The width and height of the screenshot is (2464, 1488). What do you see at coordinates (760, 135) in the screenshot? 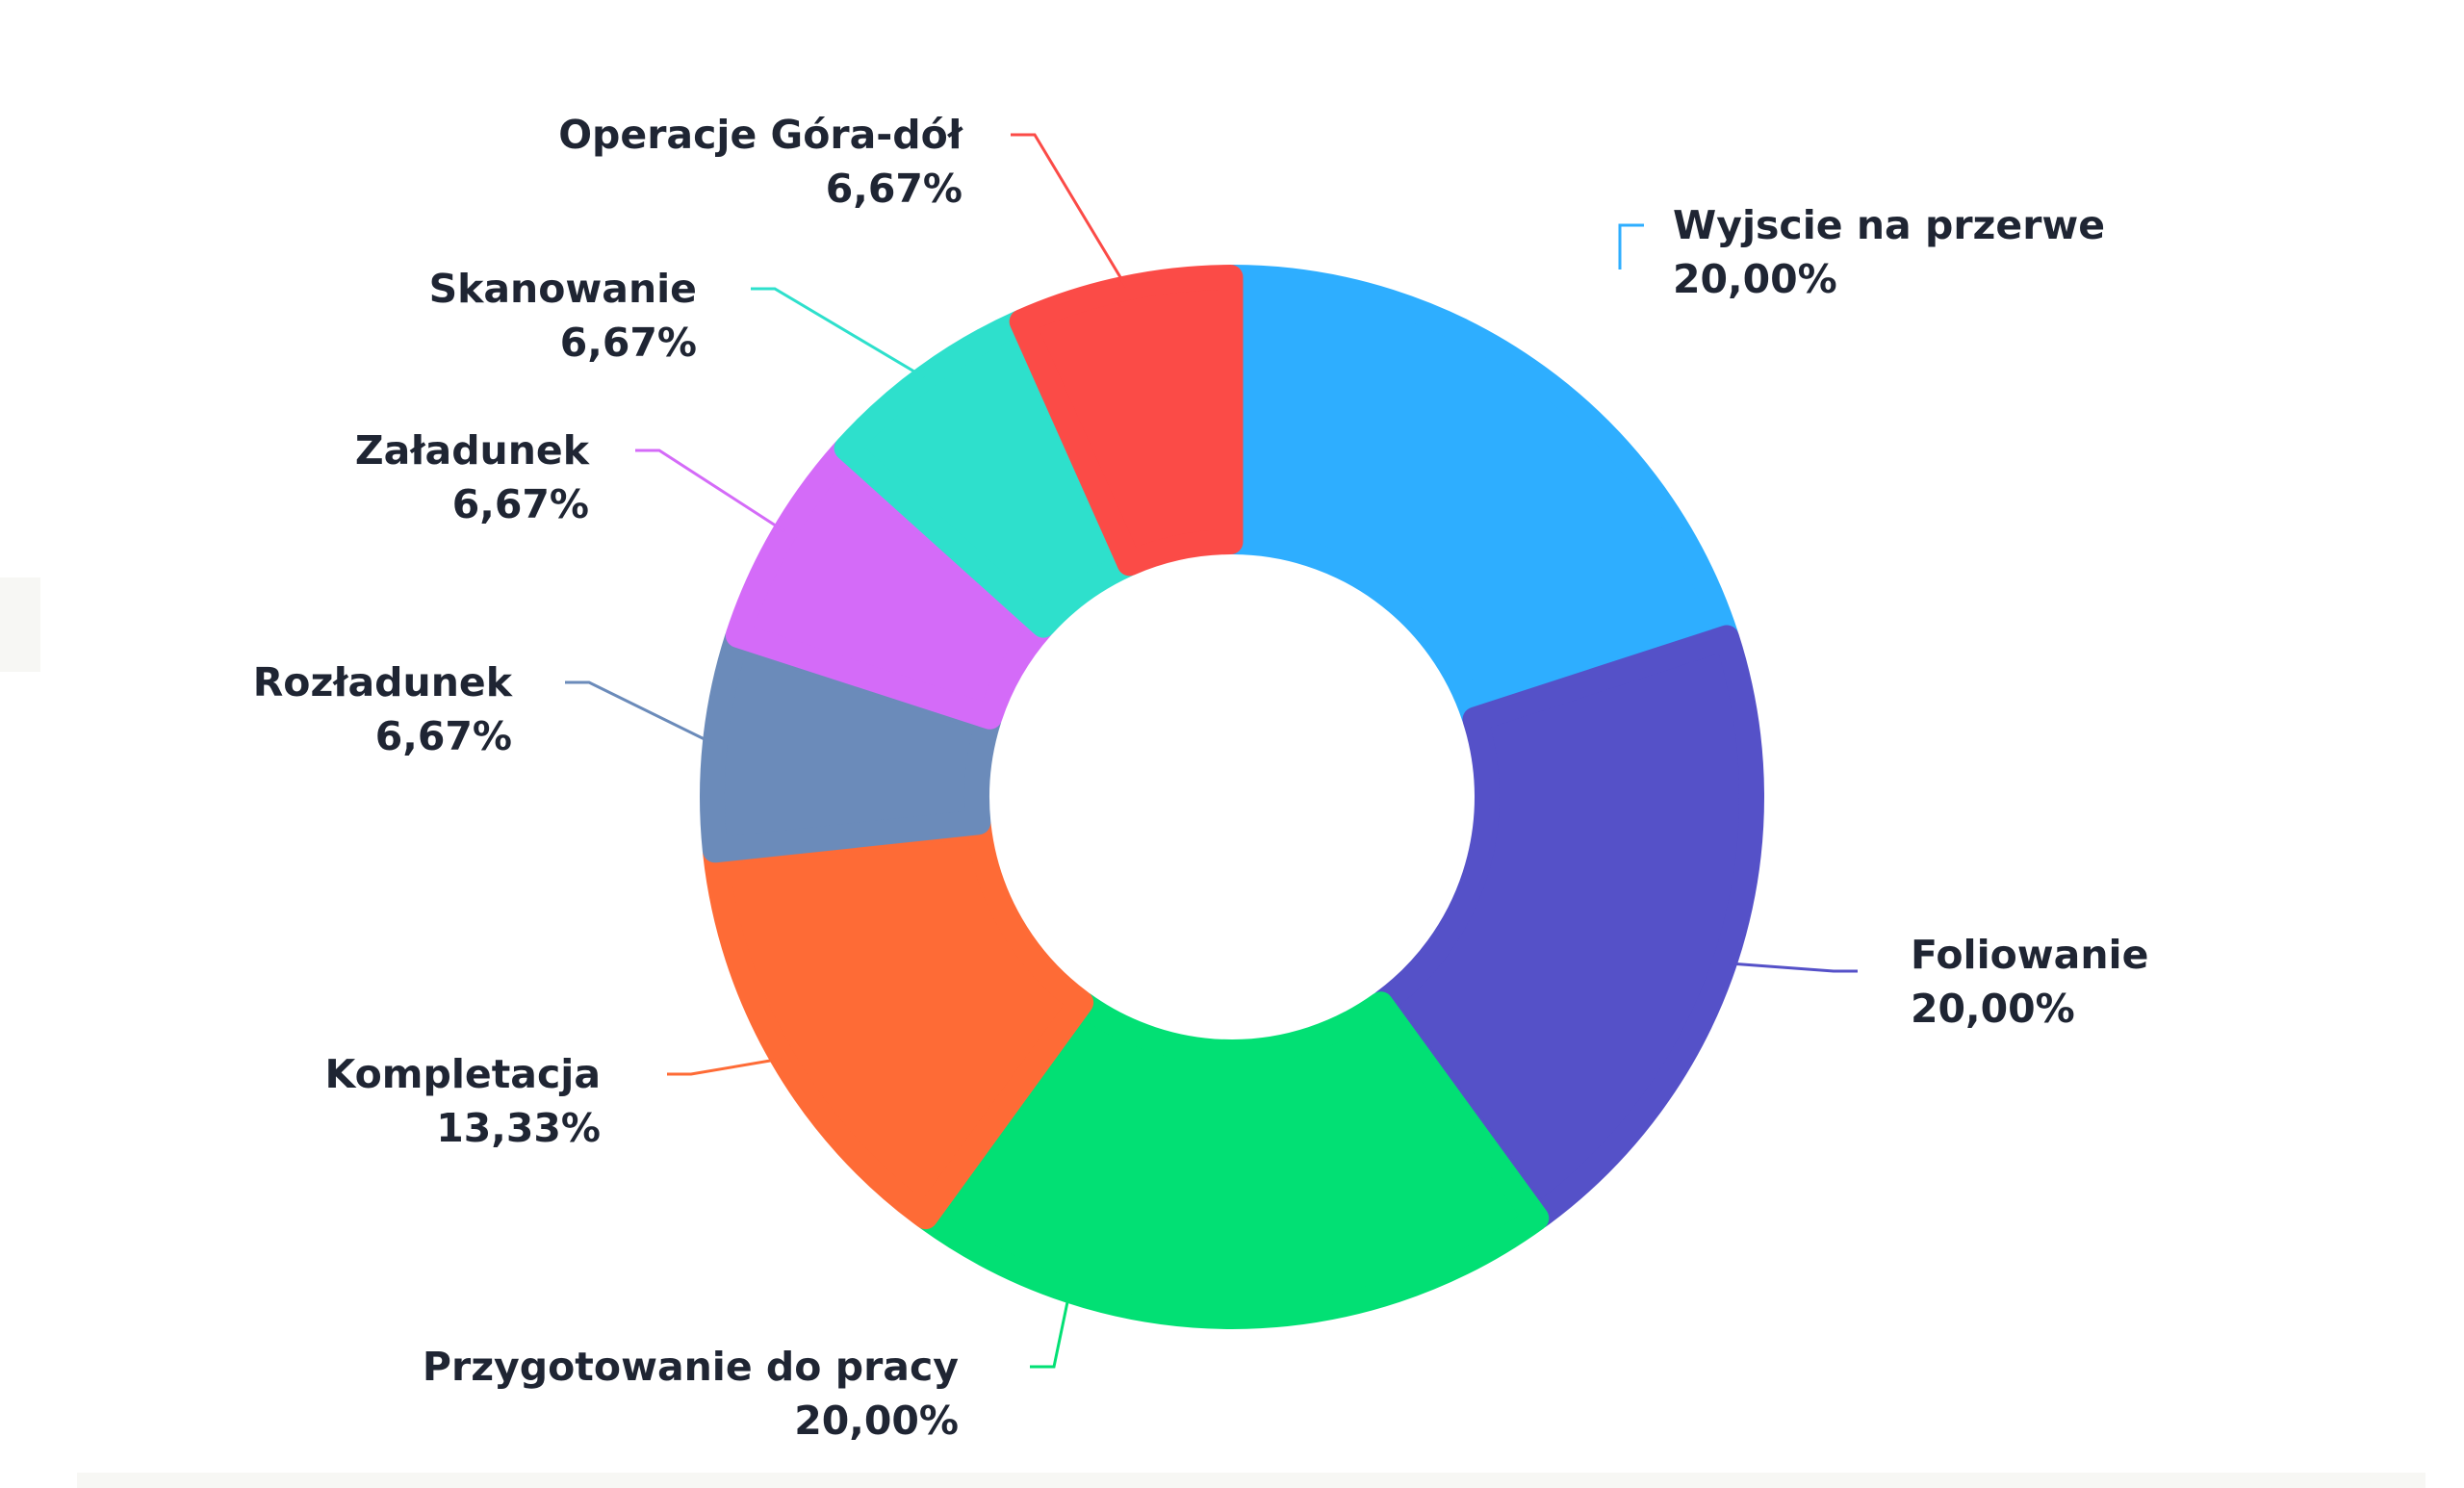
I see `label-name-operacje-gora-dol: Operacje Góra-dół` at bounding box center [760, 135].